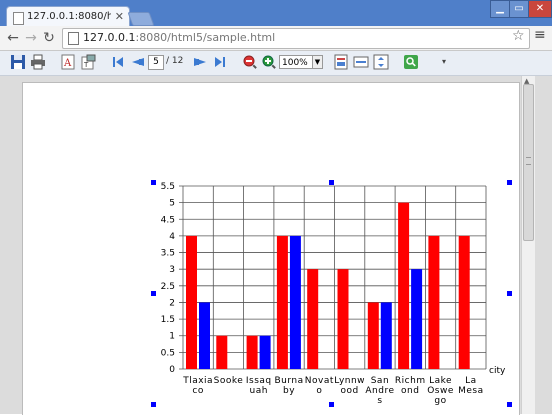  Describe the element at coordinates (341, 62) in the screenshot. I see `fit-page-icon` at that location.